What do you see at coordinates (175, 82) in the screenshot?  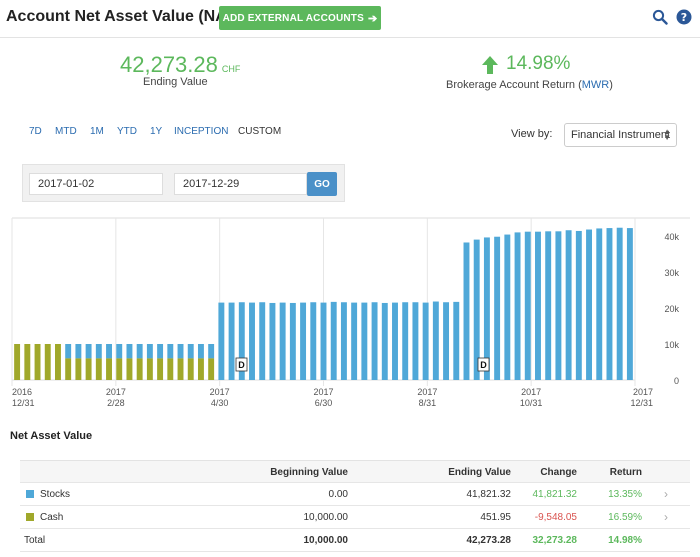 I see `ending-value-label: Ending Value` at bounding box center [175, 82].